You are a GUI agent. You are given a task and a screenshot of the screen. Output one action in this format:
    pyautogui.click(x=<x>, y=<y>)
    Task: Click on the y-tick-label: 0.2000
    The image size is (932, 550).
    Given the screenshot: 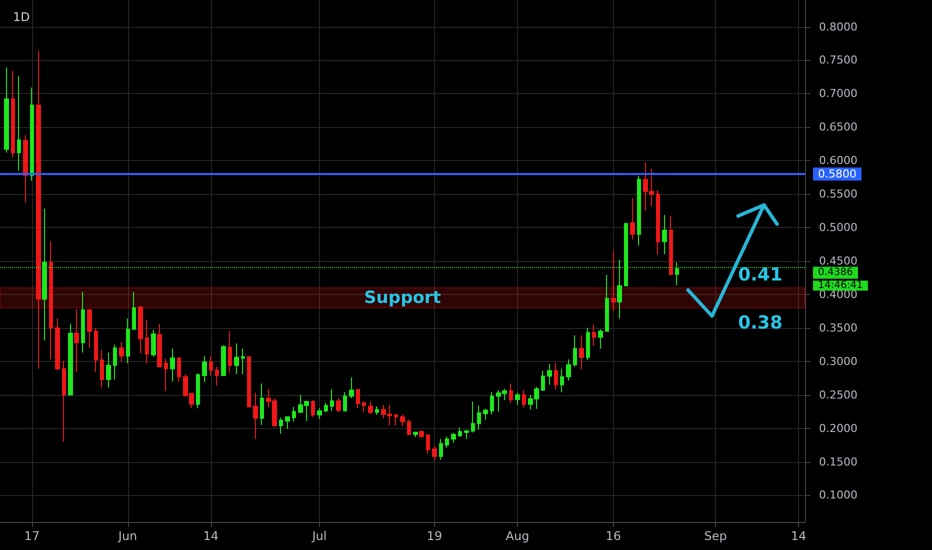 What is the action you would take?
    pyautogui.click(x=838, y=428)
    